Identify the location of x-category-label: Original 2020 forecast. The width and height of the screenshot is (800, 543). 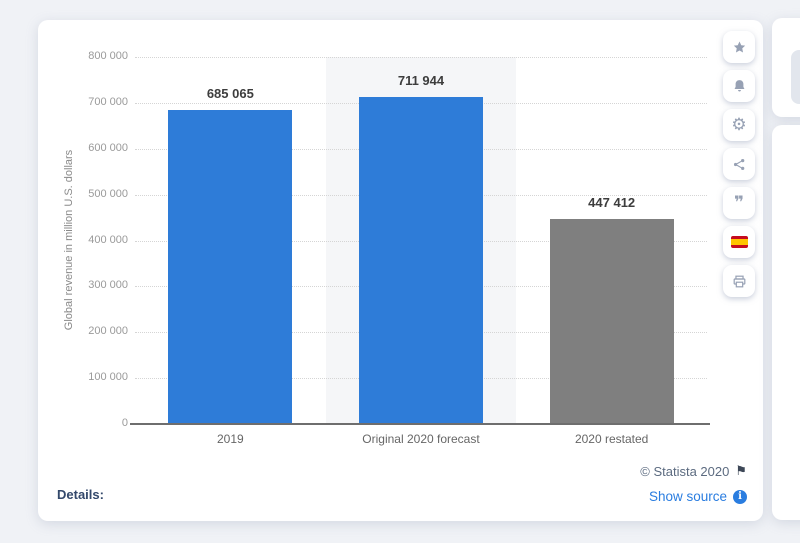
(421, 439).